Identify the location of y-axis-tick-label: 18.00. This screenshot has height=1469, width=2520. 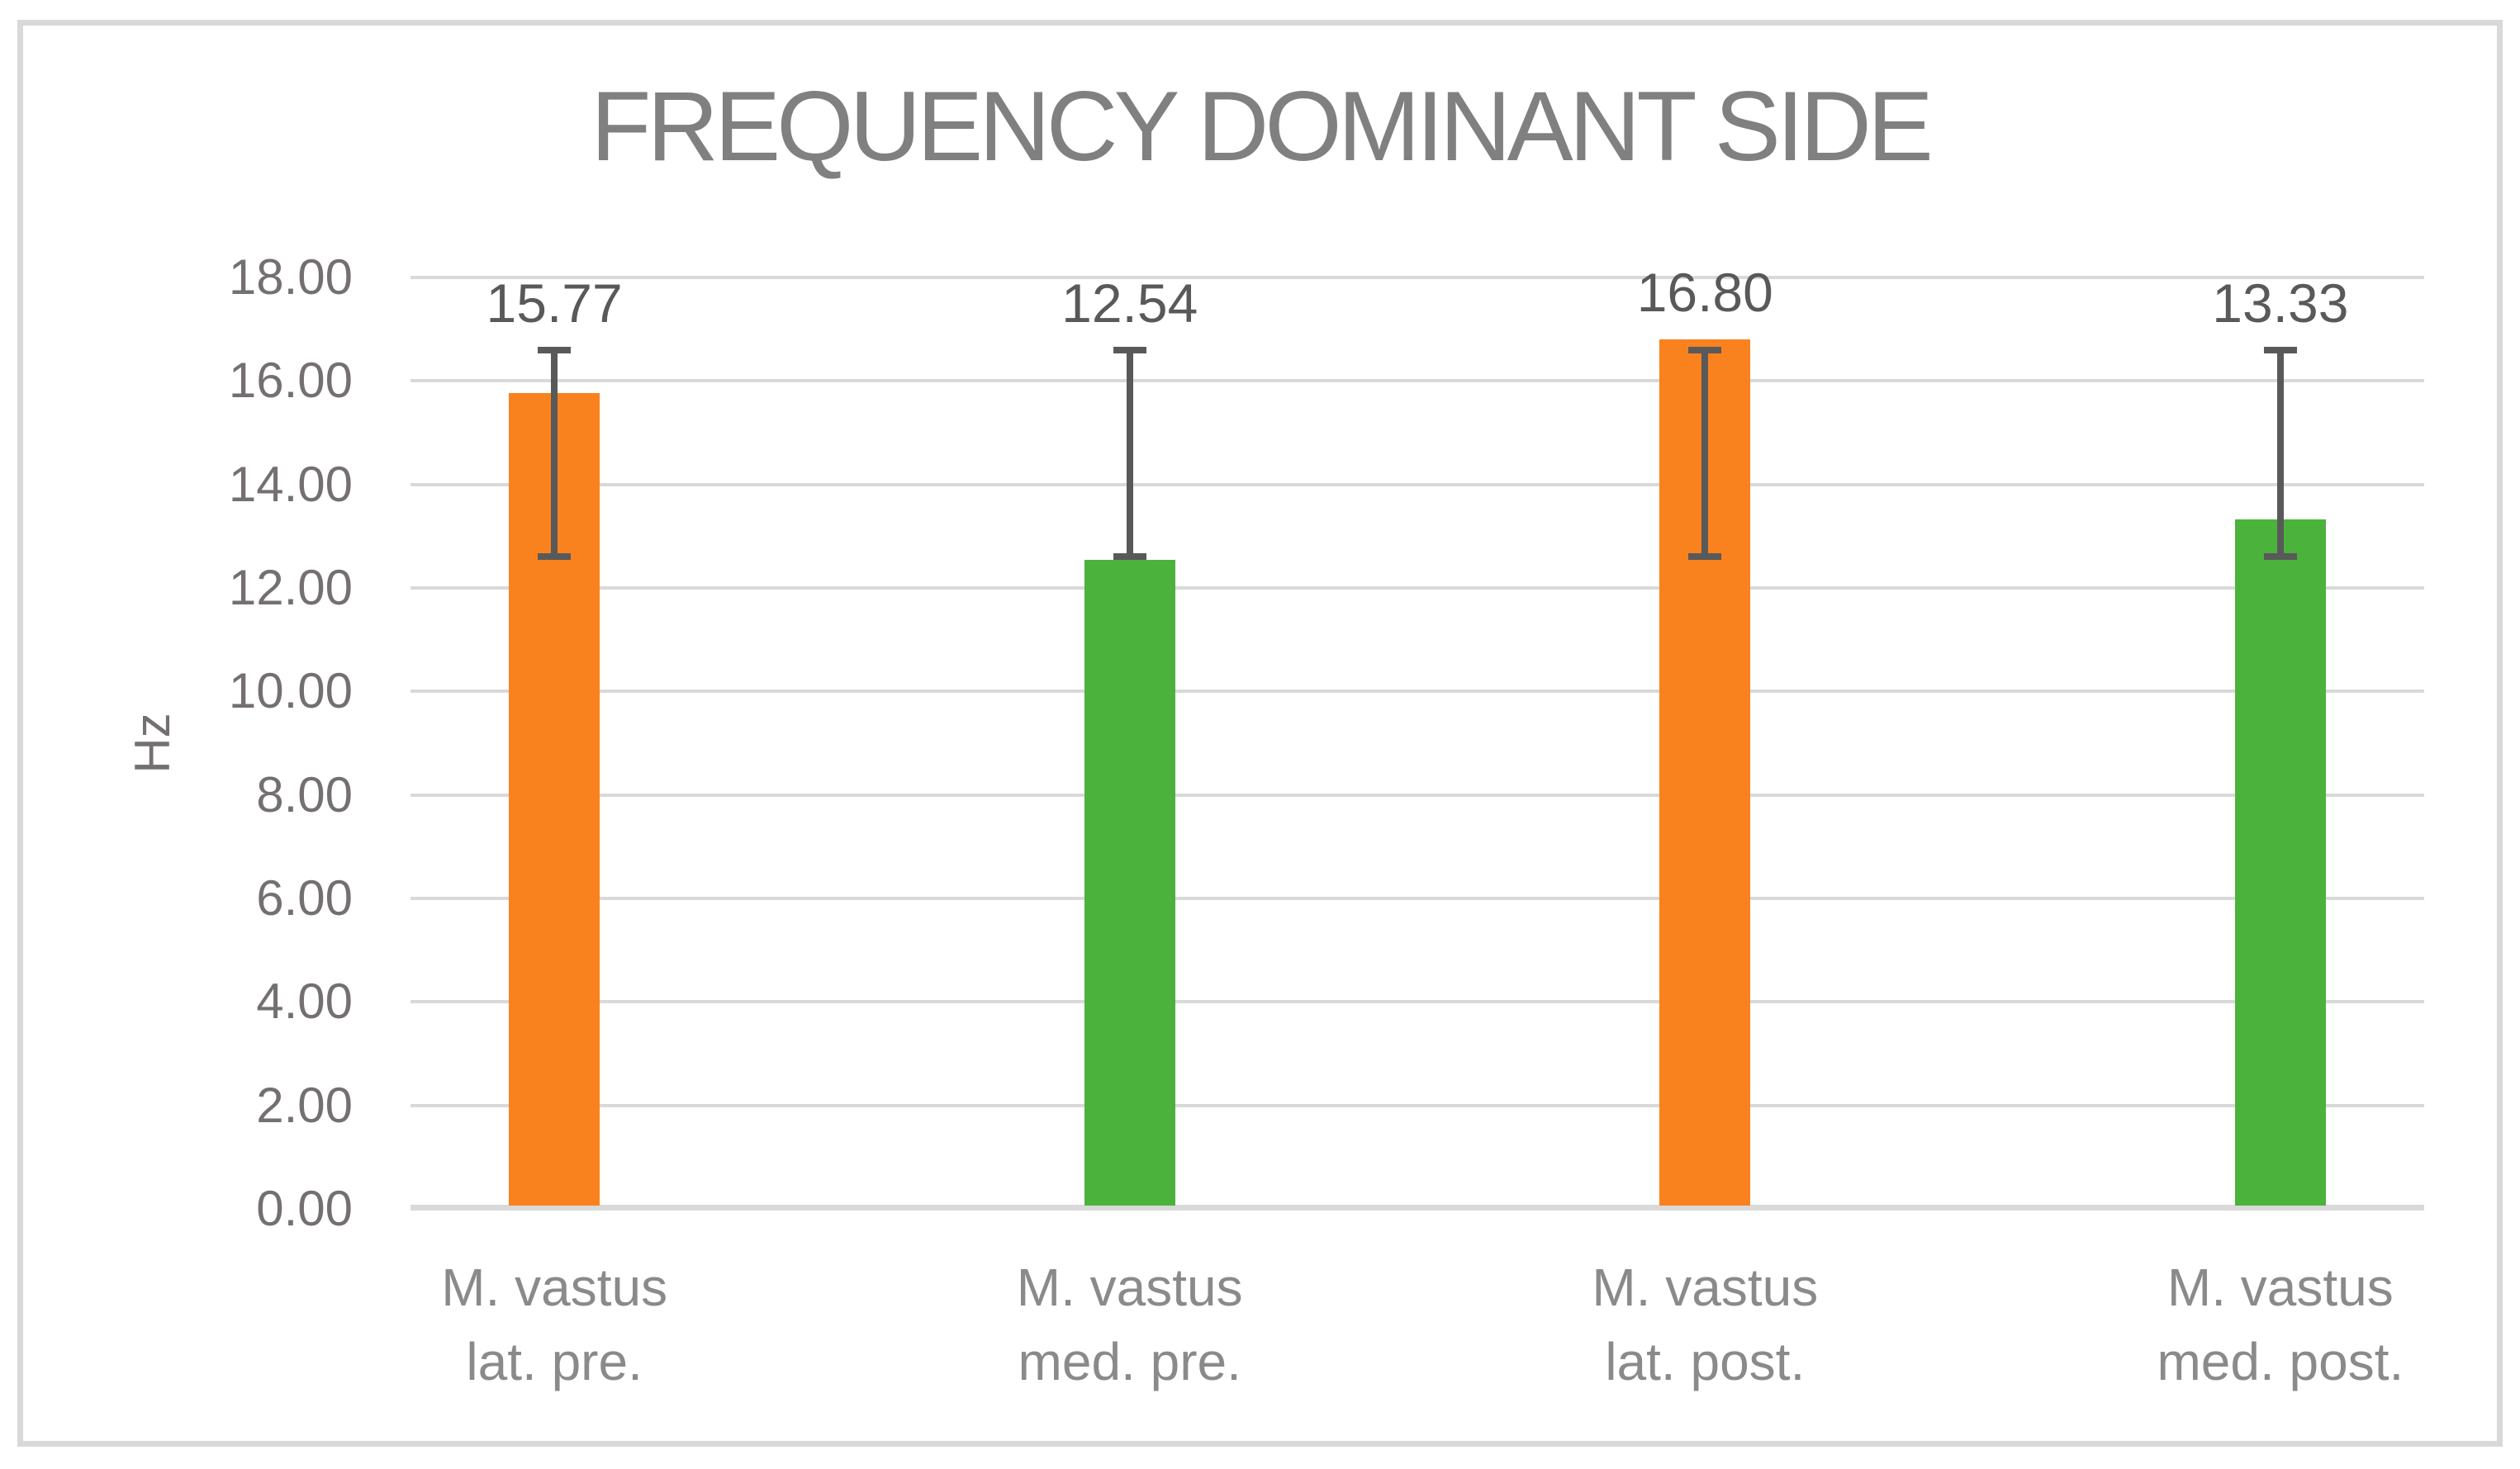
(290, 277).